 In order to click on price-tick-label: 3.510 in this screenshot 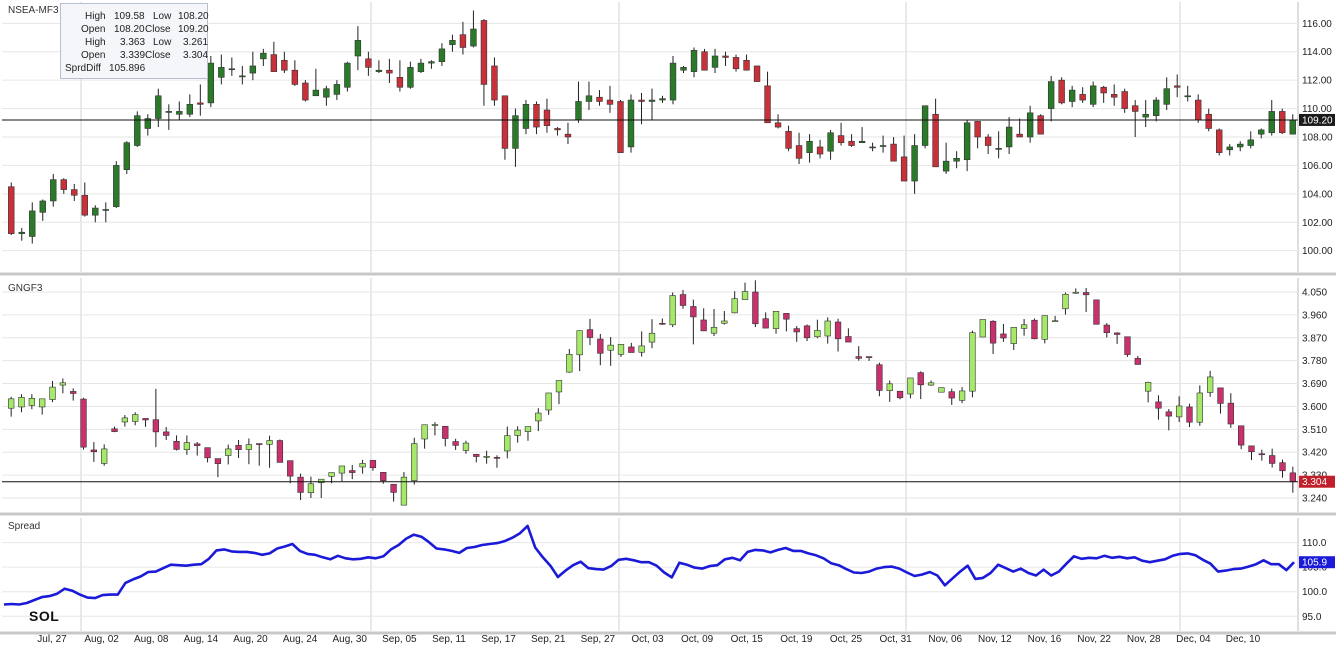, I will do `click(1314, 430)`.